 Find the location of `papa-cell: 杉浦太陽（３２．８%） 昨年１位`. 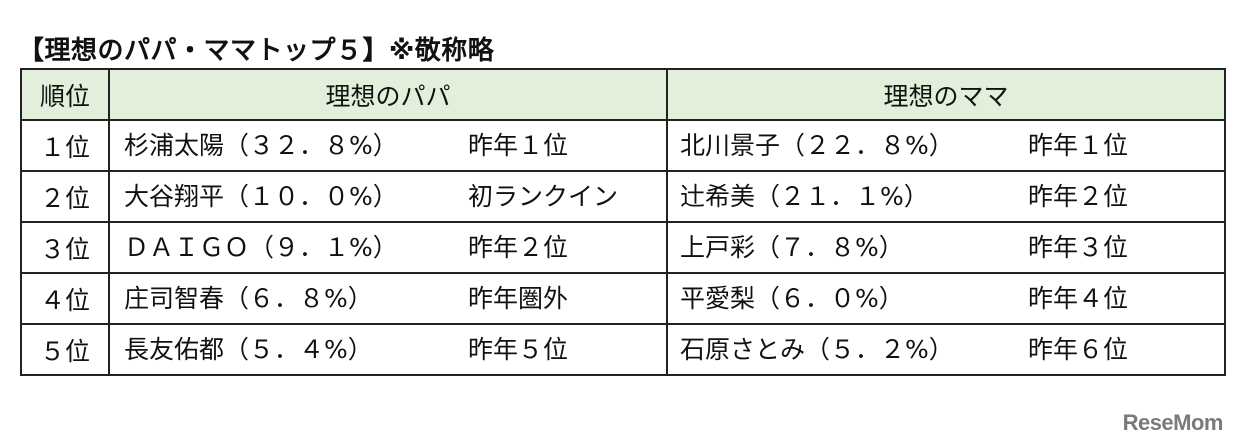

papa-cell: 杉浦太陽（３２．８%） 昨年１位 is located at coordinates (388, 145).